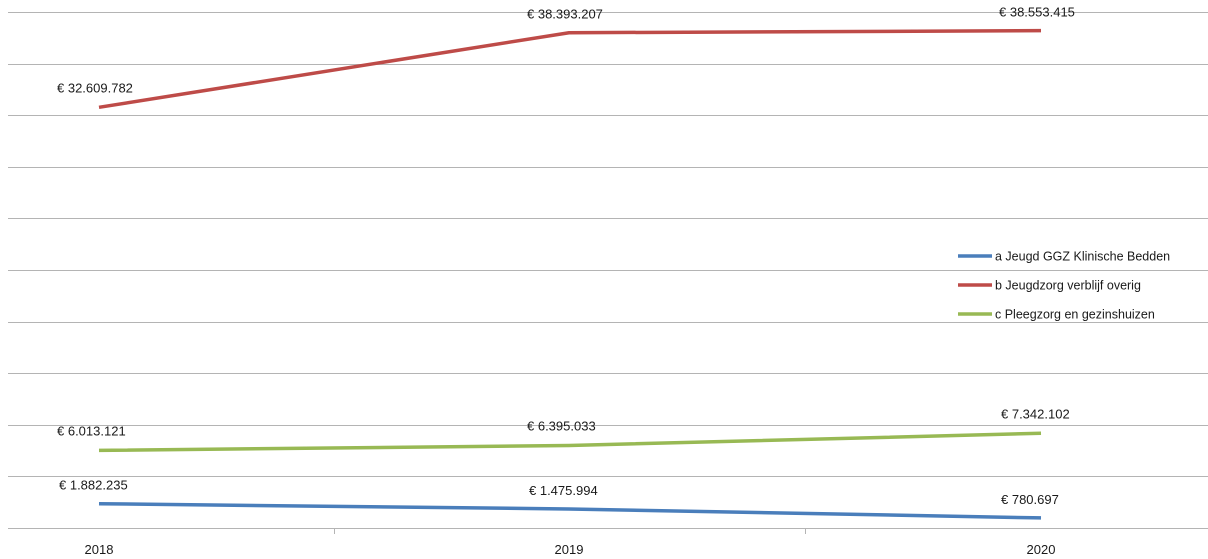 The image size is (1208, 559). Describe the element at coordinates (99, 549) in the screenshot. I see `x-tick-label: 2018` at that location.